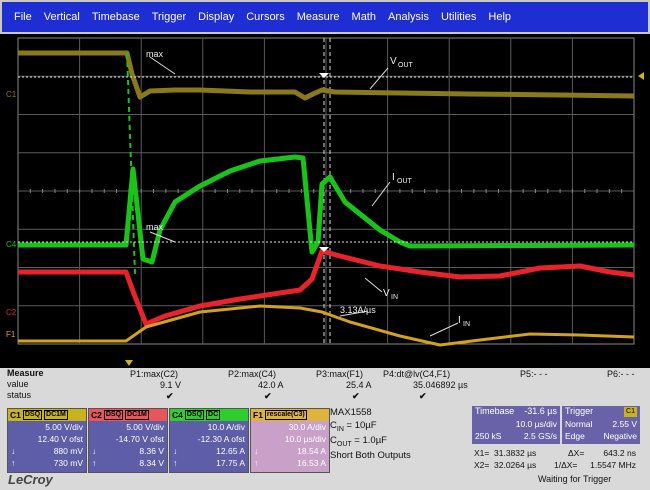 The image size is (650, 490). Describe the element at coordinates (500, 17) in the screenshot. I see `menu-help: Help` at that location.